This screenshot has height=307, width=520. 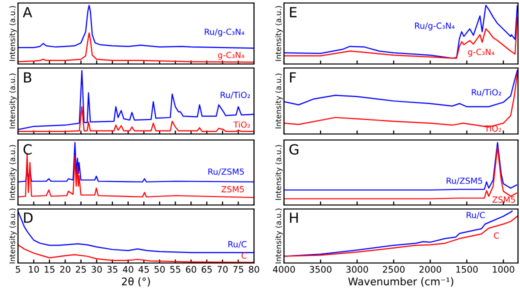 What do you see at coordinates (467, 269) in the screenshot?
I see `x-tick-label: 1500` at bounding box center [467, 269].